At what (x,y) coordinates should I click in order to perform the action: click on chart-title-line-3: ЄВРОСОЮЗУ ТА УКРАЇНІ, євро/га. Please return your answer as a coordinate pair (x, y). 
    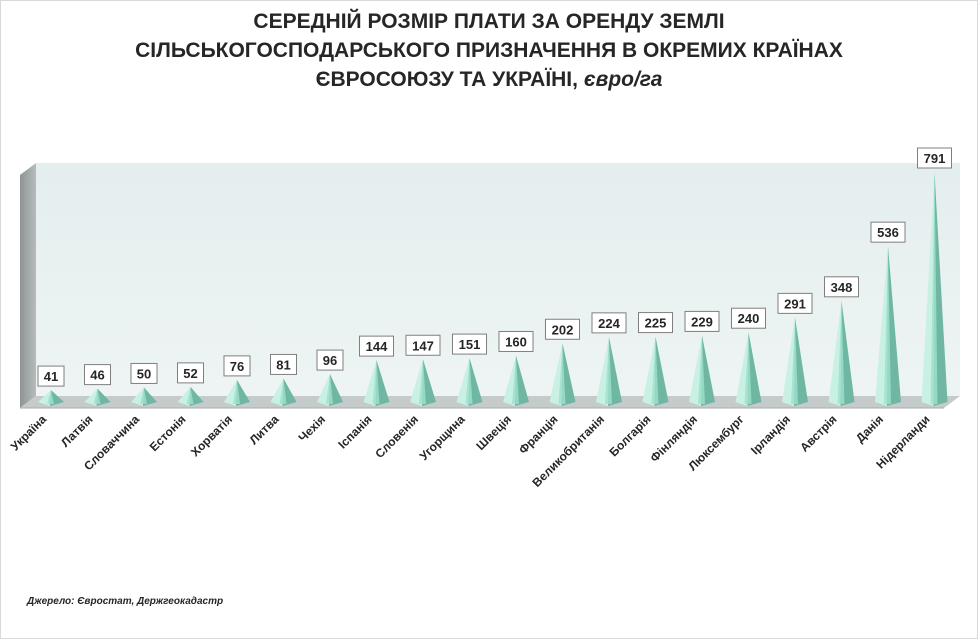
    Looking at the image, I should click on (489, 79).